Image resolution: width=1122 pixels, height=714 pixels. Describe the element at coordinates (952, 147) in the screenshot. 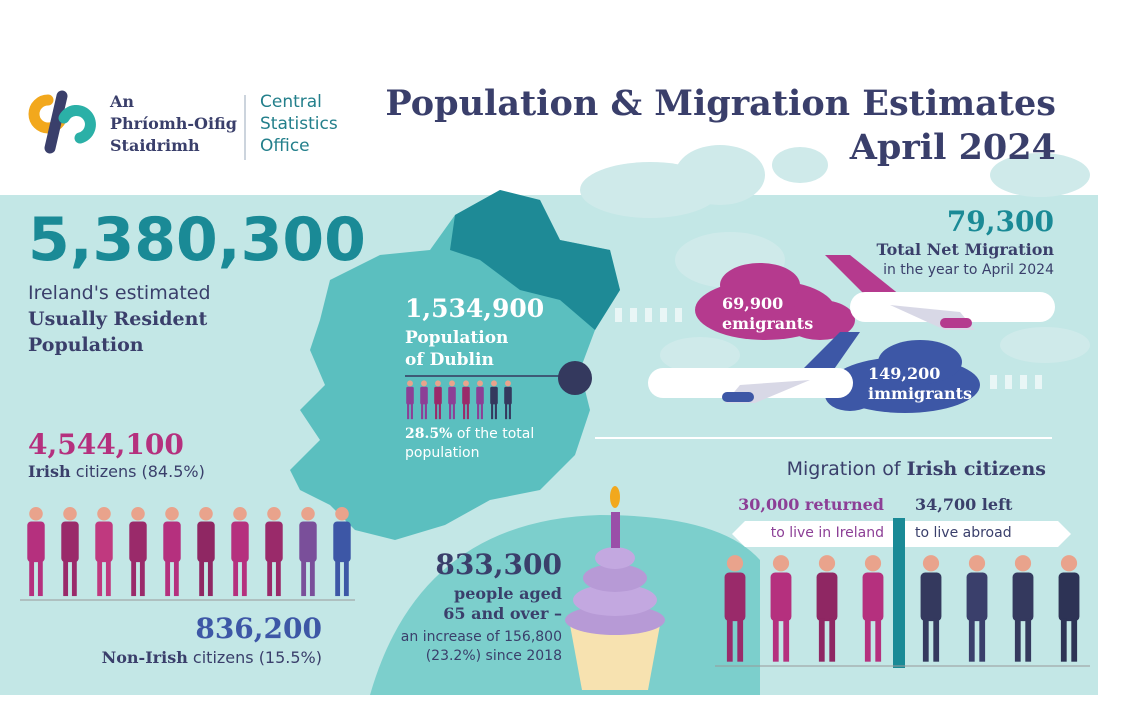

I see `title-line: April 2024` at that location.